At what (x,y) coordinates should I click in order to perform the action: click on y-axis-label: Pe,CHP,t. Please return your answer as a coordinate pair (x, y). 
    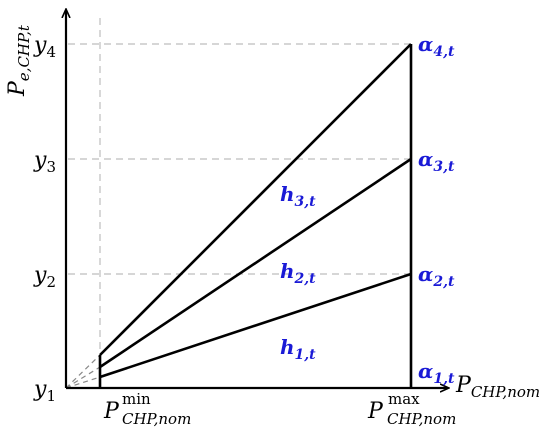
    Looking at the image, I should click on (19, 60).